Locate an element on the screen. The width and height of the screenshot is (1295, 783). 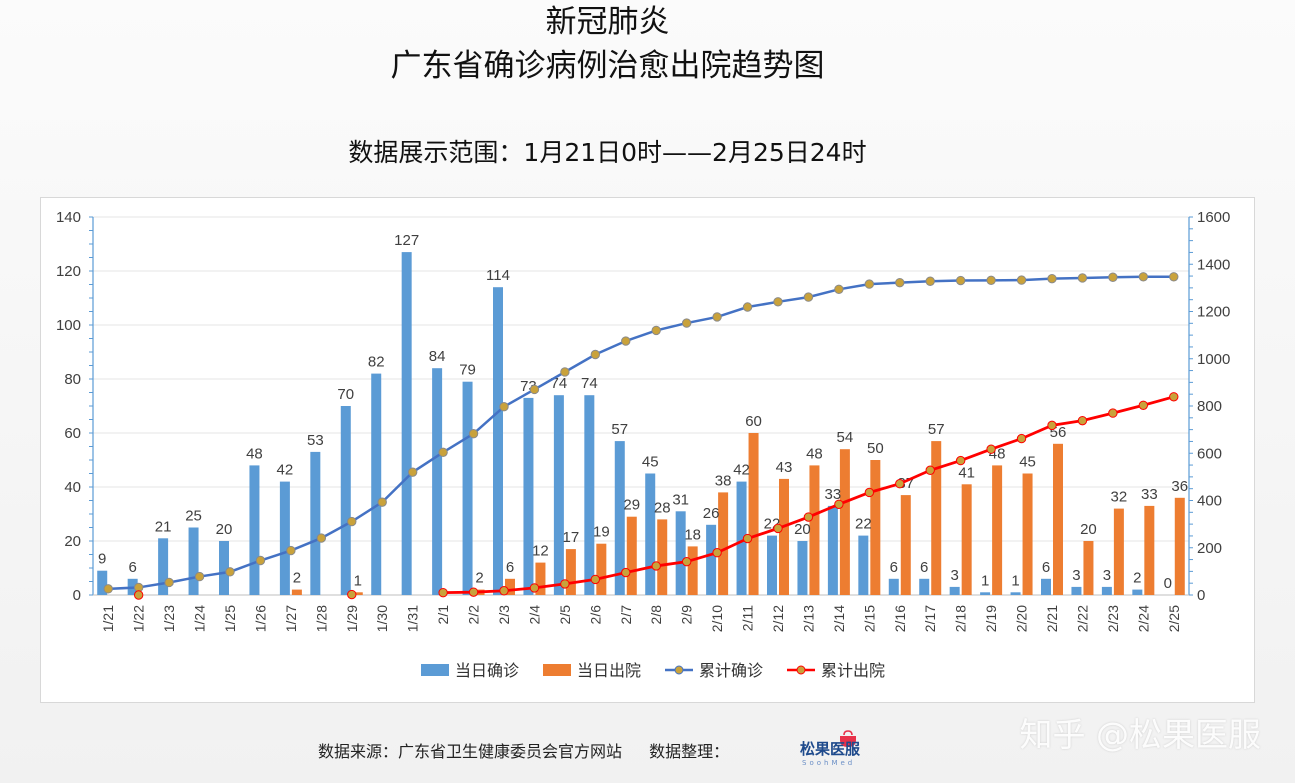
data-label-confirmed: 82 is located at coordinates (376, 362).